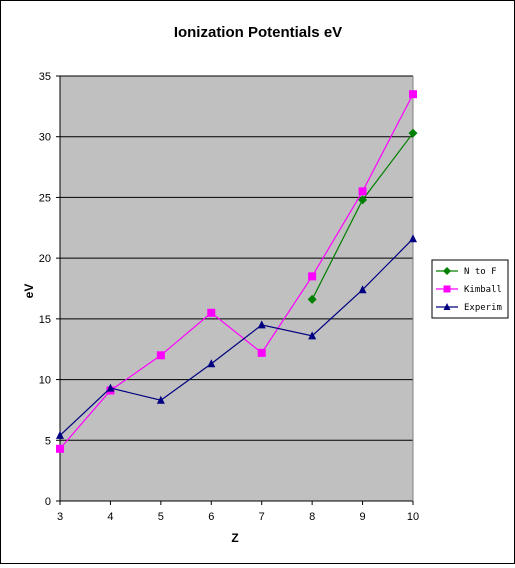 This screenshot has width=515, height=568. What do you see at coordinates (29, 291) in the screenshot?
I see `y-axis-label: eV` at bounding box center [29, 291].